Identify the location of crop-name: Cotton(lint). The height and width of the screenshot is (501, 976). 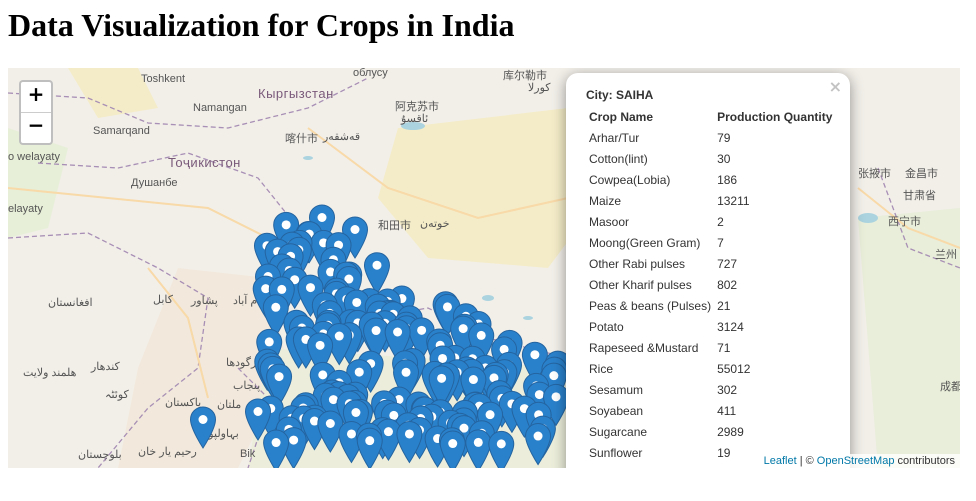
(618, 158).